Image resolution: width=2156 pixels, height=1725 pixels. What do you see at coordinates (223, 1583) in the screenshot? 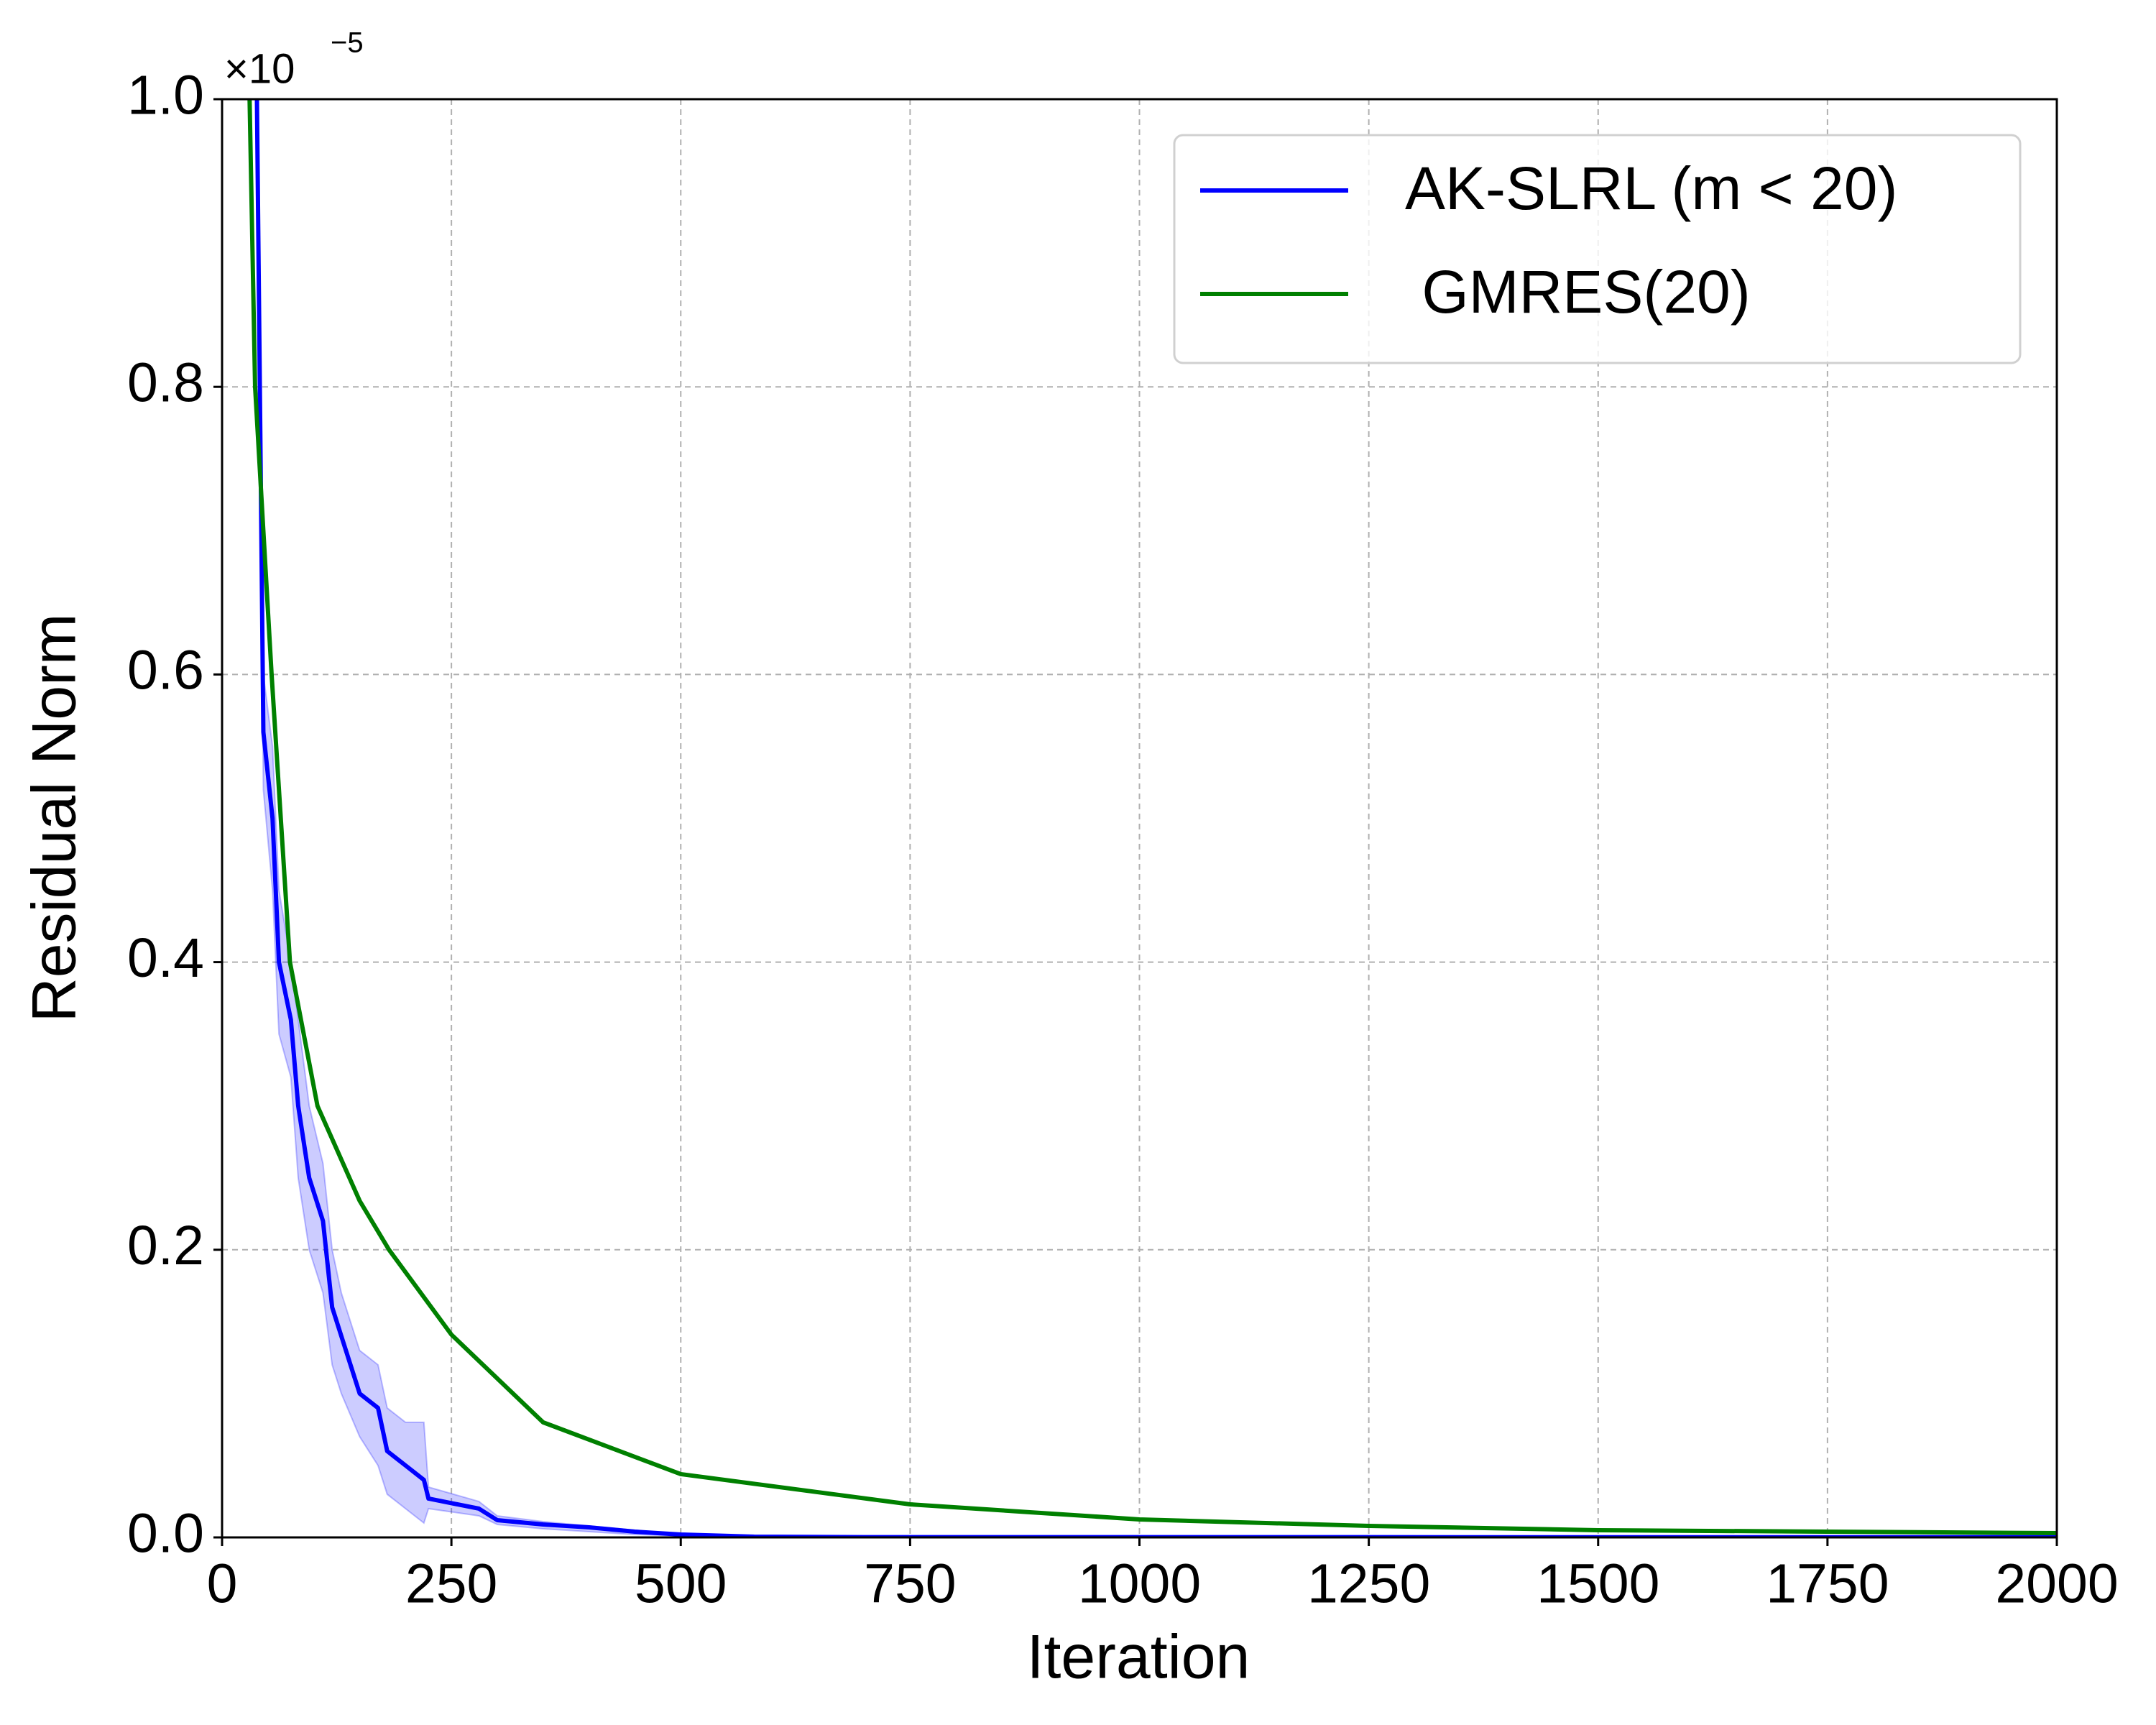
I see `x-tick-label: 0` at bounding box center [223, 1583].